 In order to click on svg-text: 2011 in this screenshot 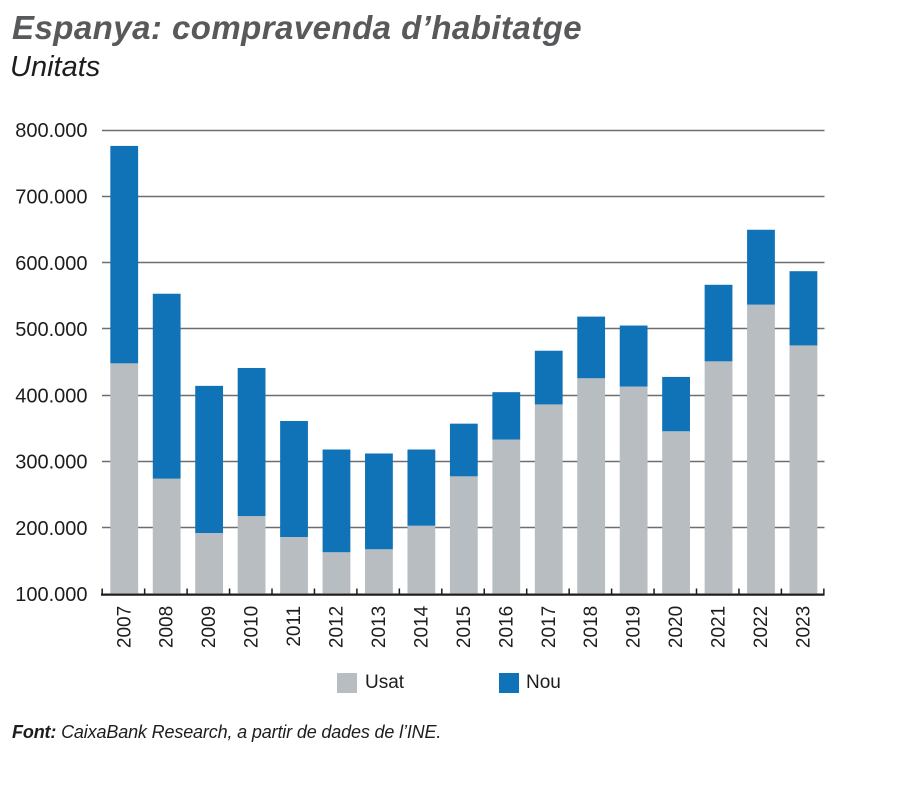, I will do `click(294, 626)`.